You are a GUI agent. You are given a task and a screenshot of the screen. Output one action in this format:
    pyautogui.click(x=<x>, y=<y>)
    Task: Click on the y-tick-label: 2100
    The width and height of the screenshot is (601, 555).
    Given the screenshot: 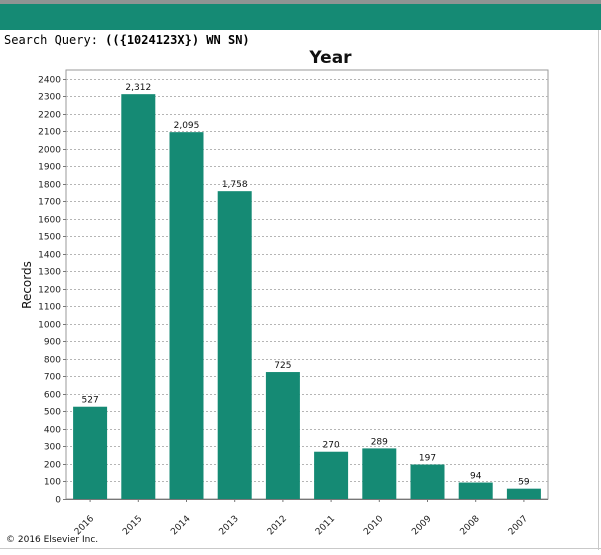 What is the action you would take?
    pyautogui.click(x=49, y=133)
    